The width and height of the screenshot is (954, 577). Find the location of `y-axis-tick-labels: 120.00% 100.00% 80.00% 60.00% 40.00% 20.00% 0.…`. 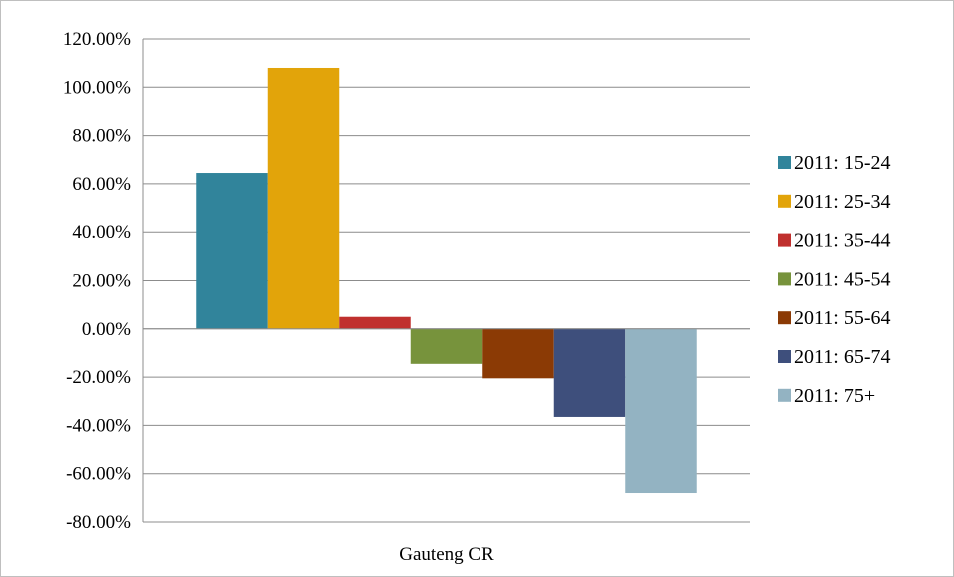

y-axis-tick-labels: 120.00% 100.00% 80.00% 60.00% 40.00% 20.00% 0.… is located at coordinates (97, 281).